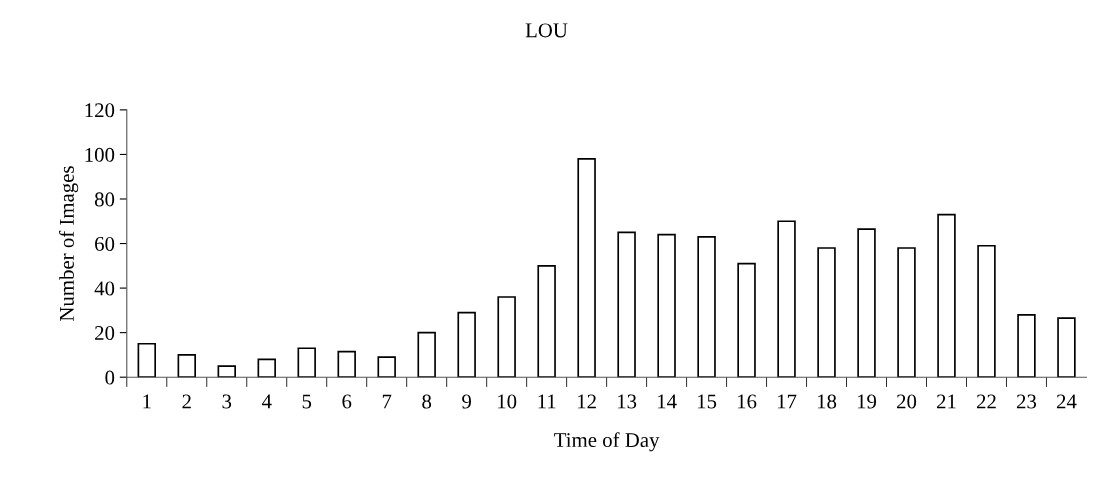 Image resolution: width=1093 pixels, height=495 pixels. What do you see at coordinates (387, 401) in the screenshot?
I see `x-tick-label: 7` at bounding box center [387, 401].